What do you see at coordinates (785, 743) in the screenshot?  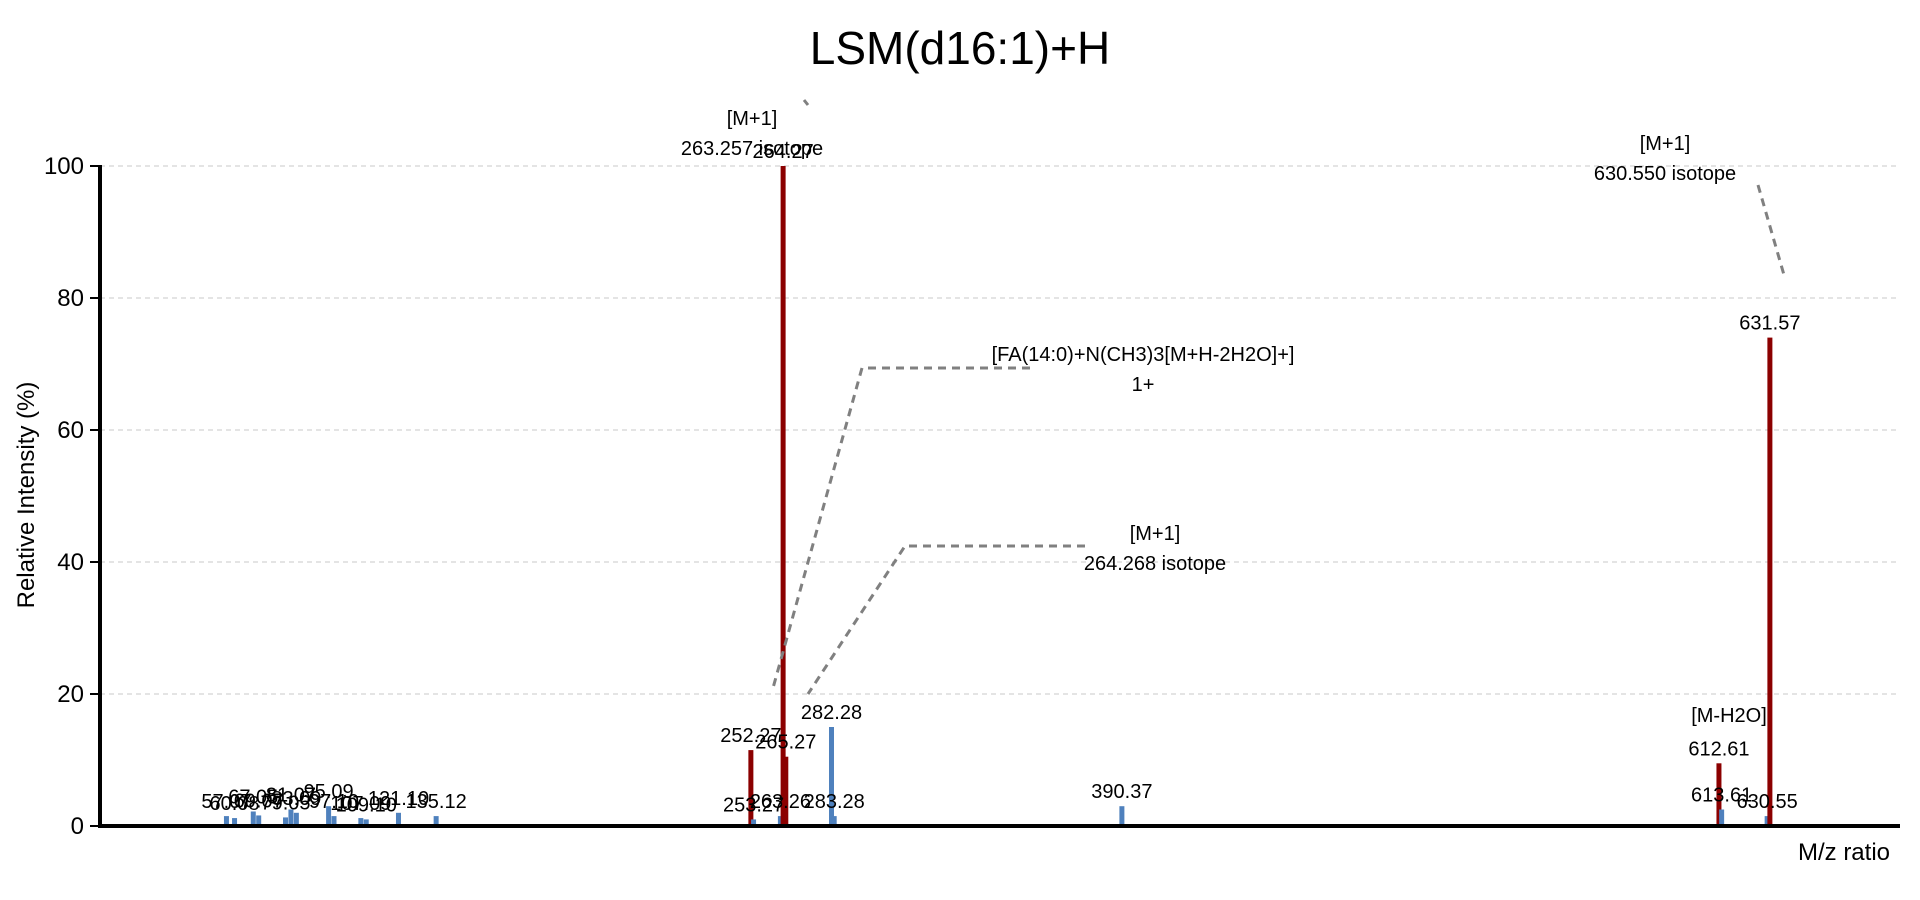 I see `peak-label: 265.27` at bounding box center [785, 743].